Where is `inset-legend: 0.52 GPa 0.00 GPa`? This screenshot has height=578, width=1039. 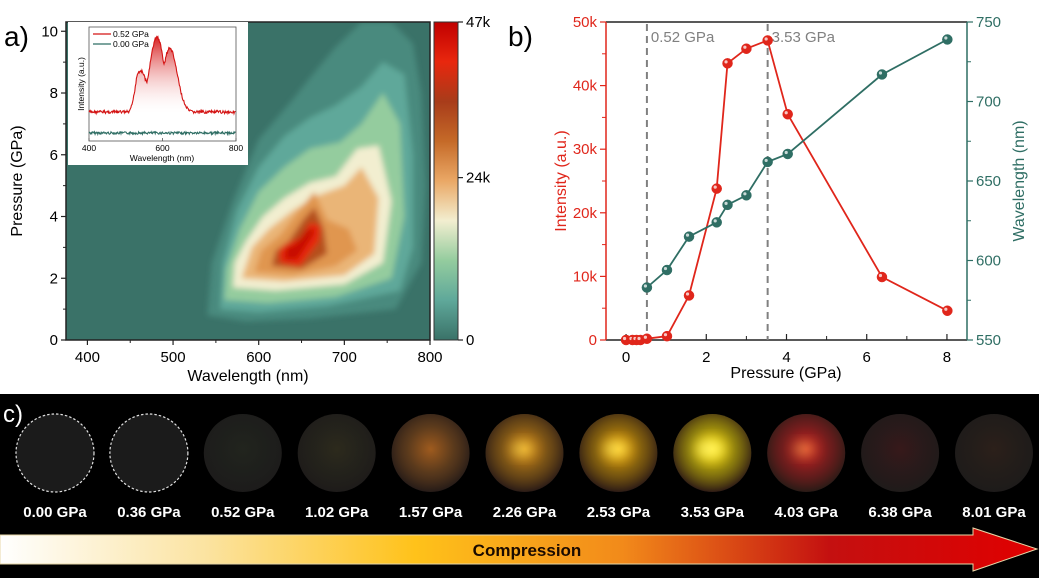 inset-legend: 0.52 GPa 0.00 GPa is located at coordinates (121, 39).